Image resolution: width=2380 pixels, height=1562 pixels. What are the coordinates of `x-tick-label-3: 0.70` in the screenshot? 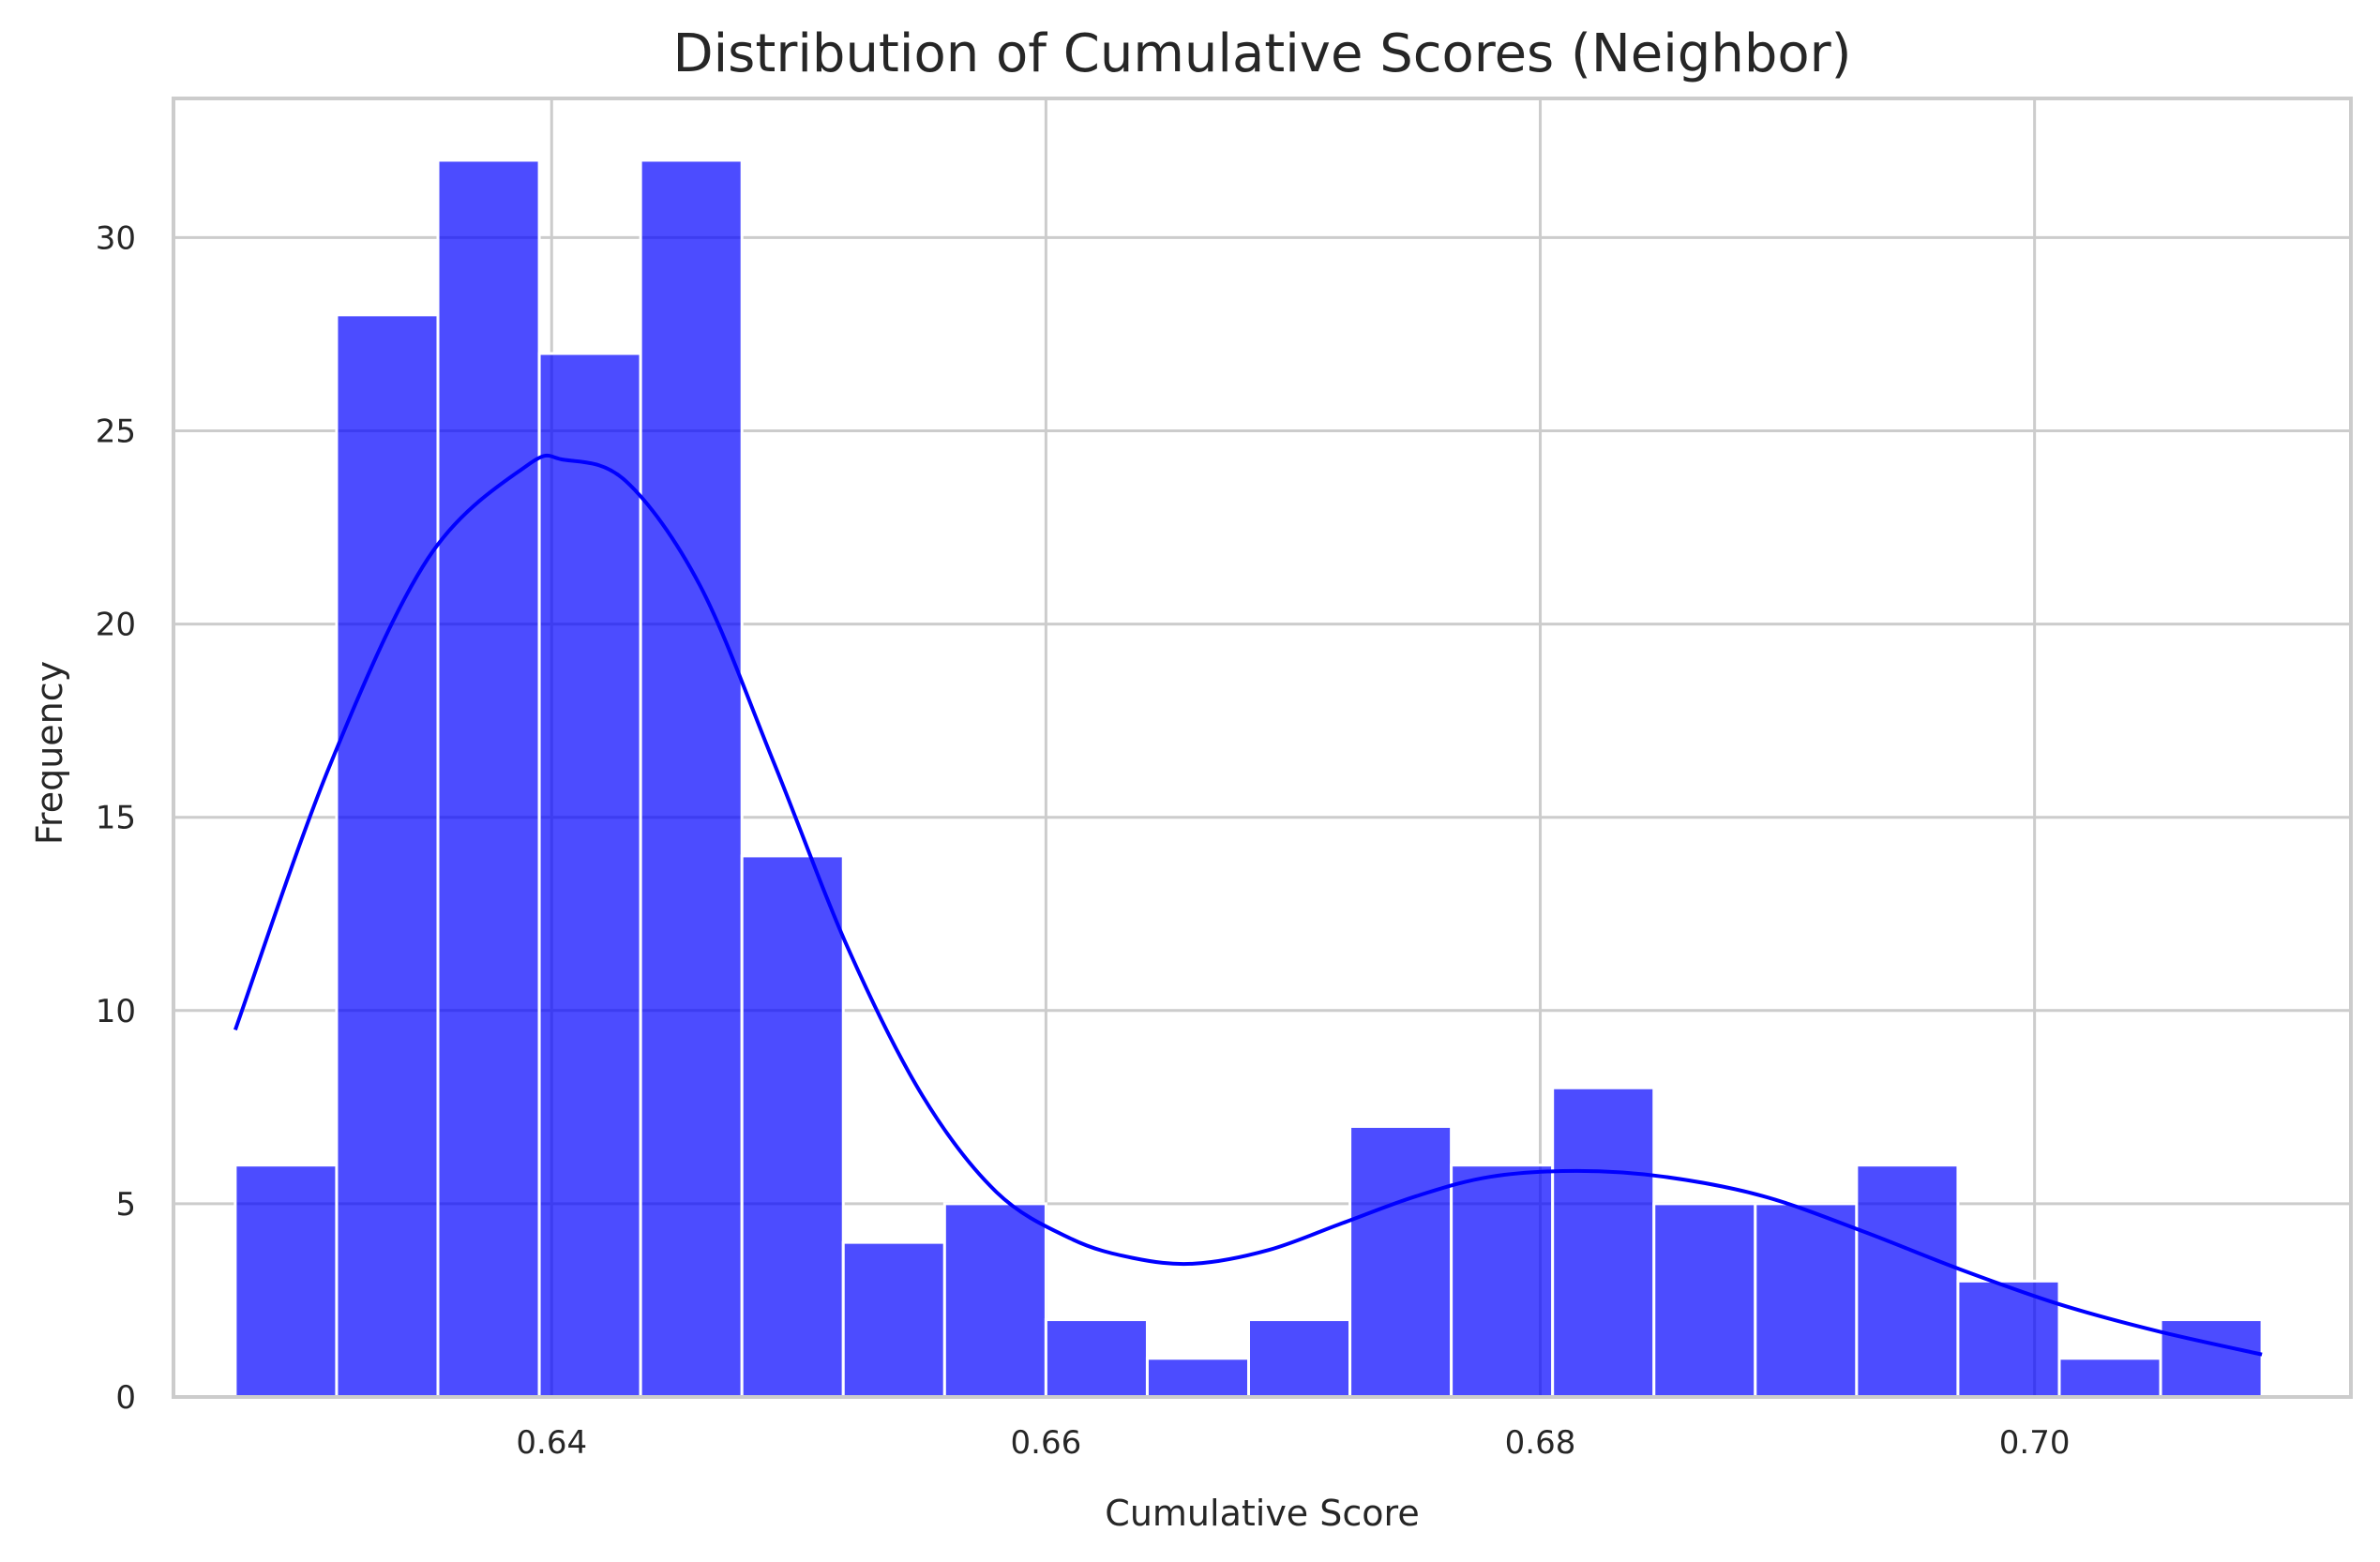 It's located at (2035, 1443).